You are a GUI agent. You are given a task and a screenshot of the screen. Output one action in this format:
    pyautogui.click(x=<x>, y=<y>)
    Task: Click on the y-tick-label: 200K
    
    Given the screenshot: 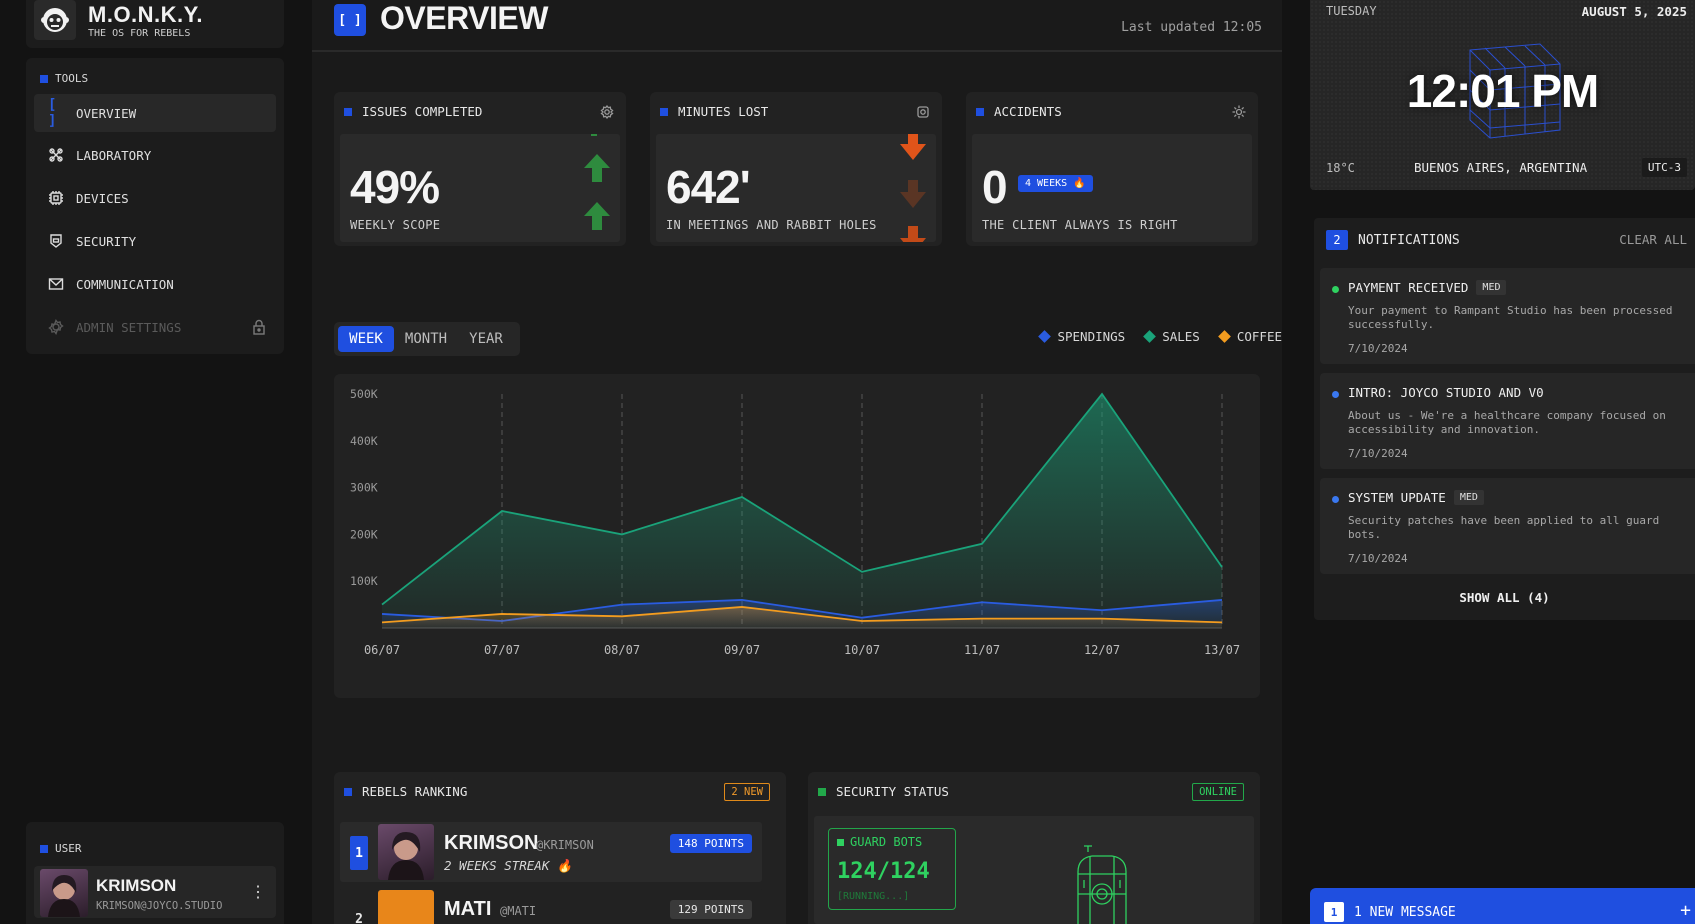 What is the action you would take?
    pyautogui.click(x=364, y=534)
    